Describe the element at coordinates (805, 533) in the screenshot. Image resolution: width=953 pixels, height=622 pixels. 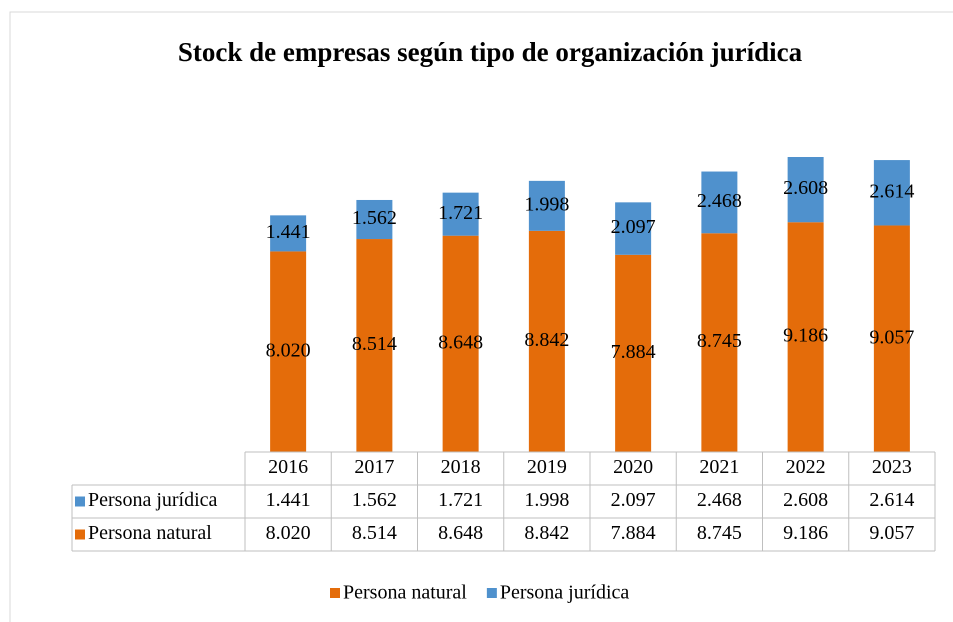
I see `table-cell: 9.186` at that location.